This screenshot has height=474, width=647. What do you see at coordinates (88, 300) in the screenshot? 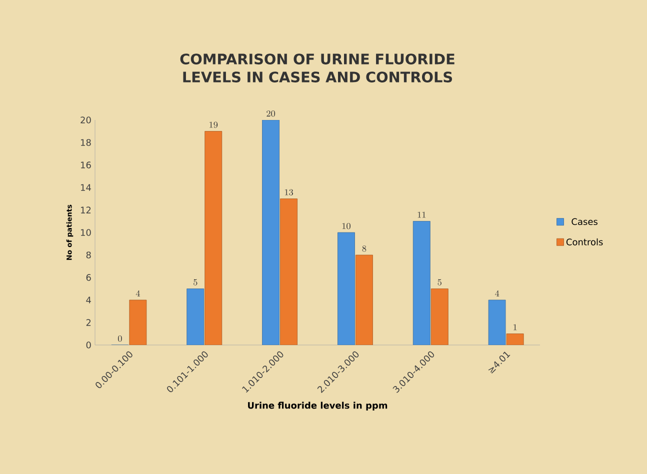
I see `y-tick-label: 4` at bounding box center [88, 300].